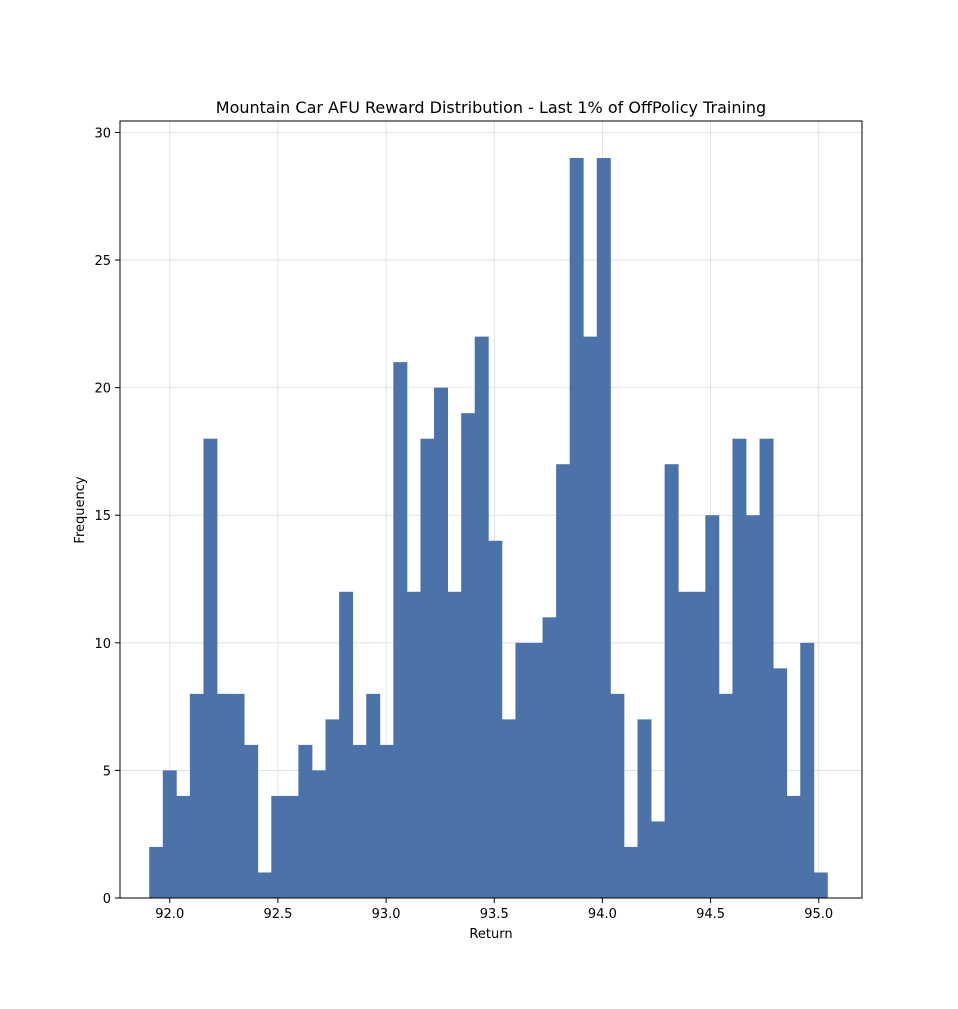 This screenshot has height=1009, width=958. I want to click on x-axis-ticks: 92.0 92.5 93.0 93.5 94.0 94.5 95.0, so click(494, 910).